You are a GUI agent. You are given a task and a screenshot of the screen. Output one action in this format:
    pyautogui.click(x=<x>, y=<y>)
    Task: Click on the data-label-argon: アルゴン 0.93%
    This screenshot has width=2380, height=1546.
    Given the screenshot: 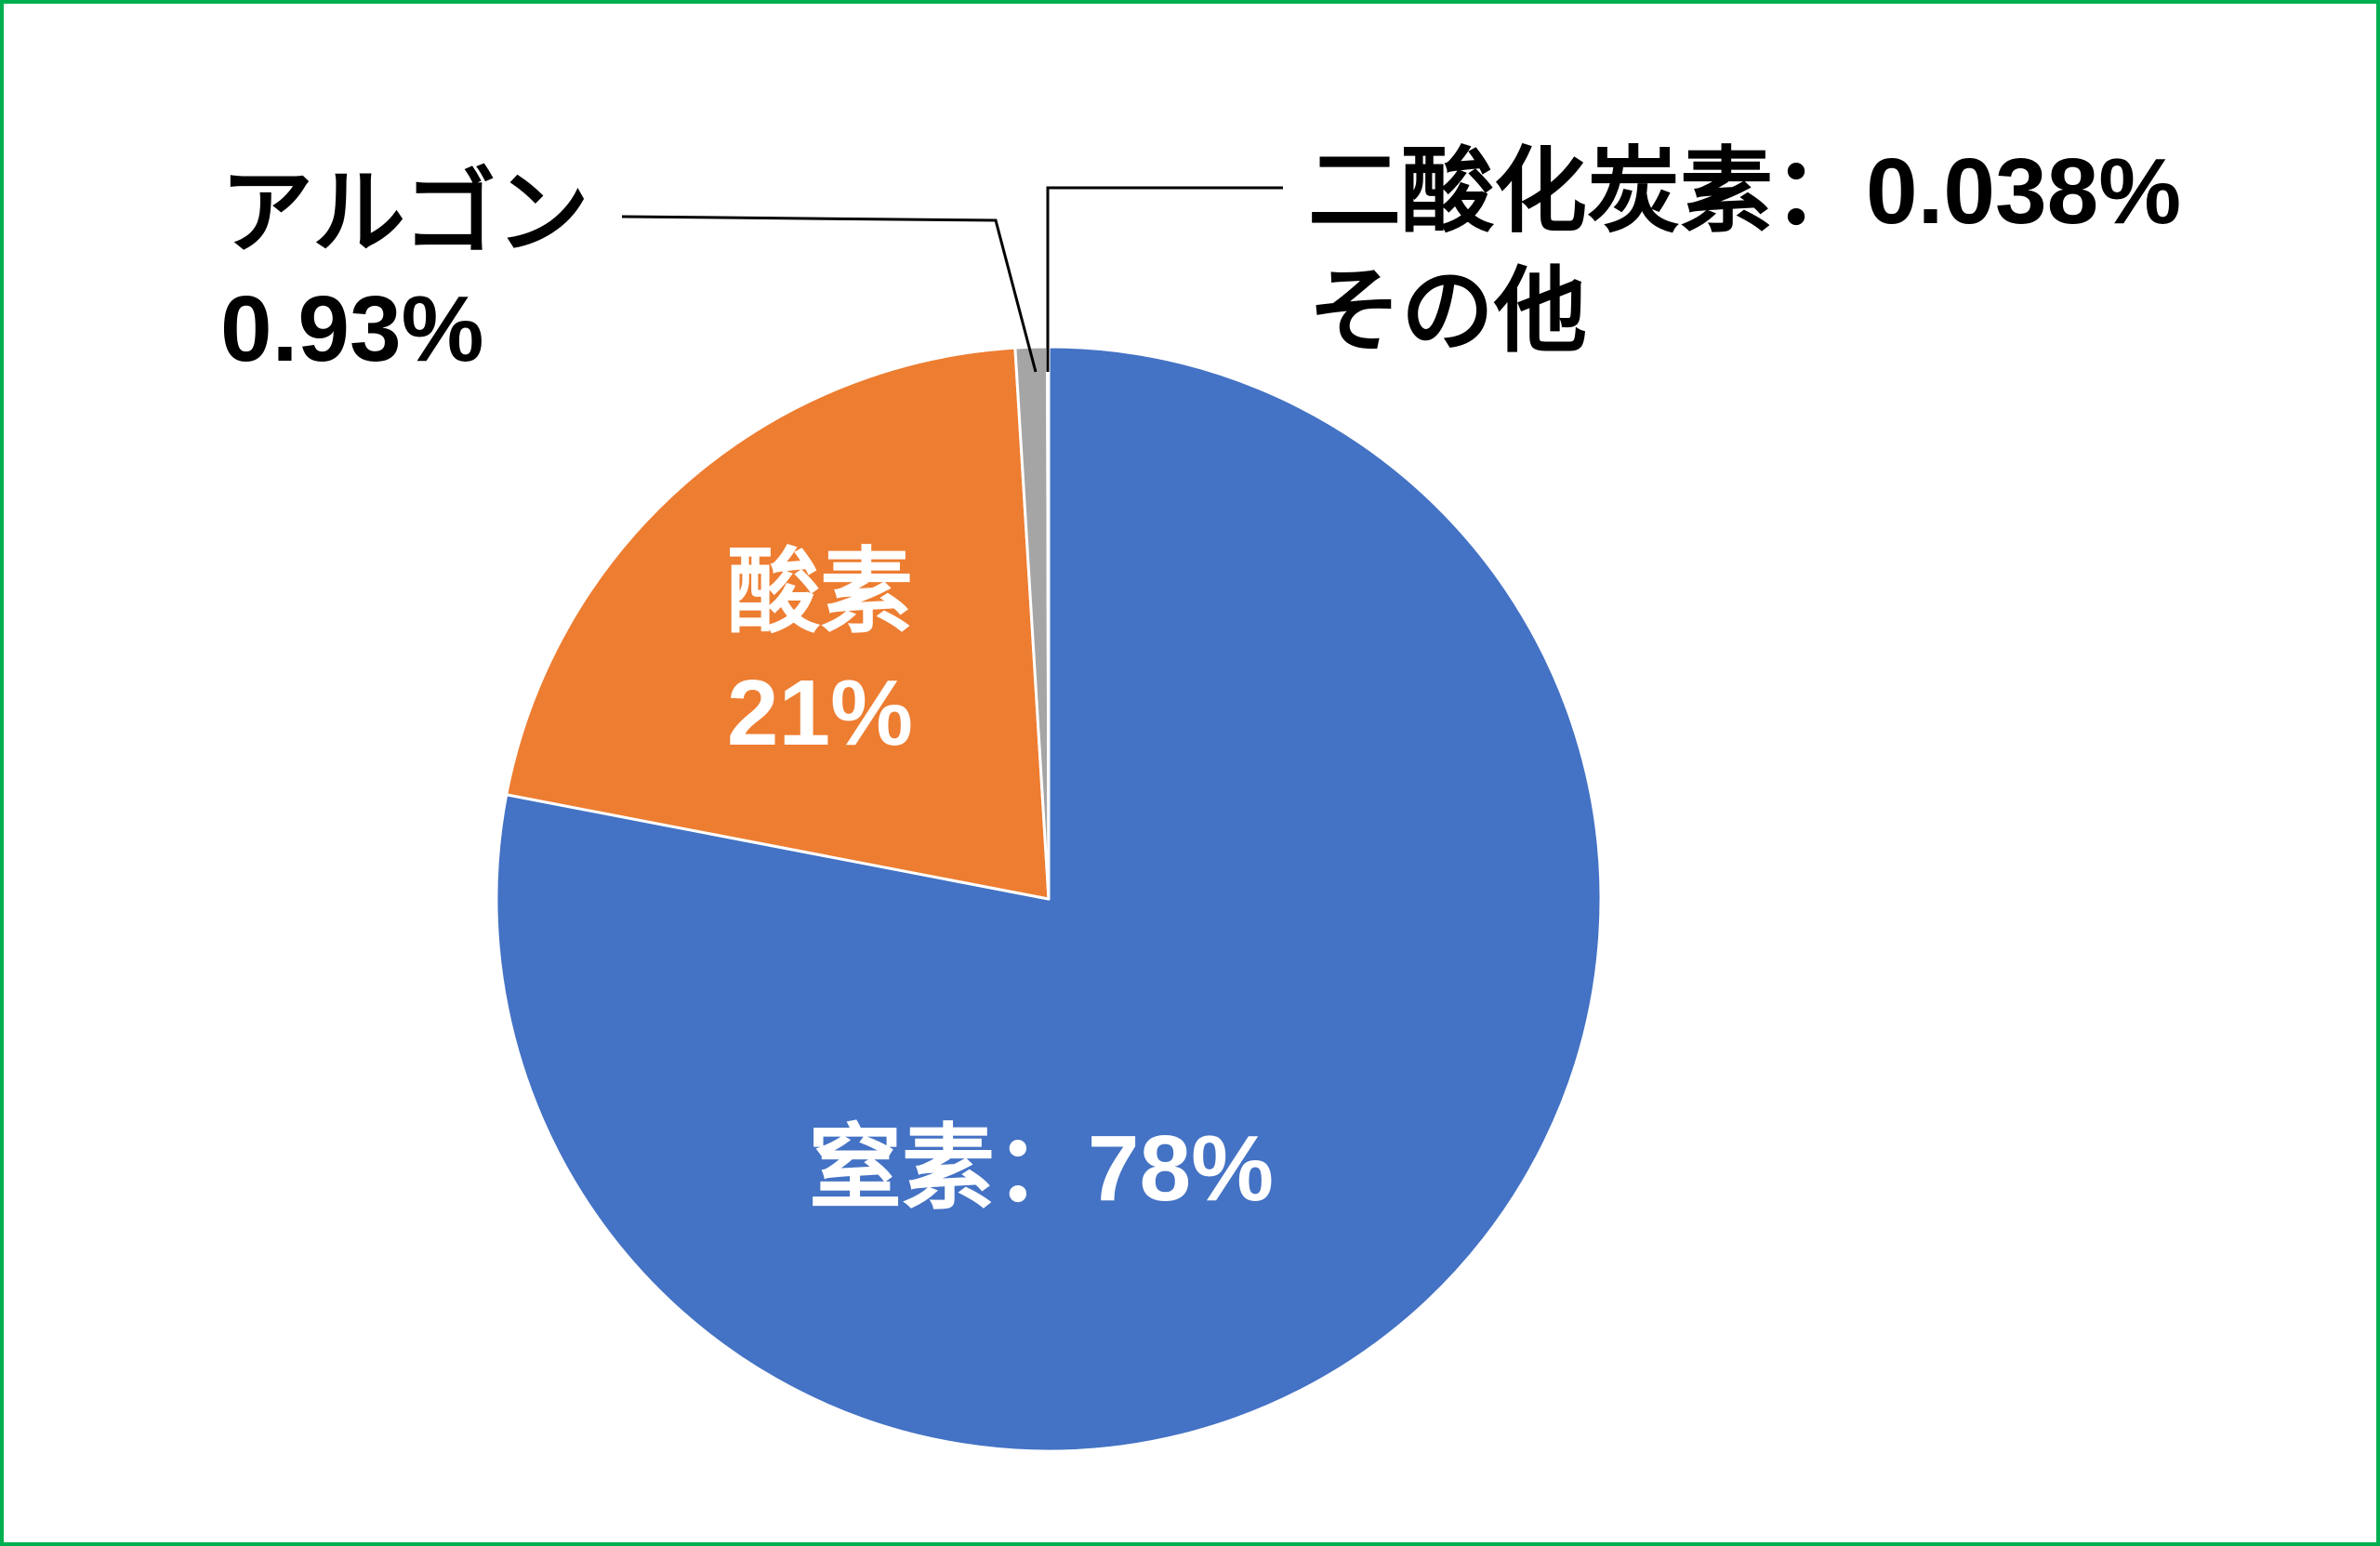 What is the action you would take?
    pyautogui.click(x=404, y=271)
    